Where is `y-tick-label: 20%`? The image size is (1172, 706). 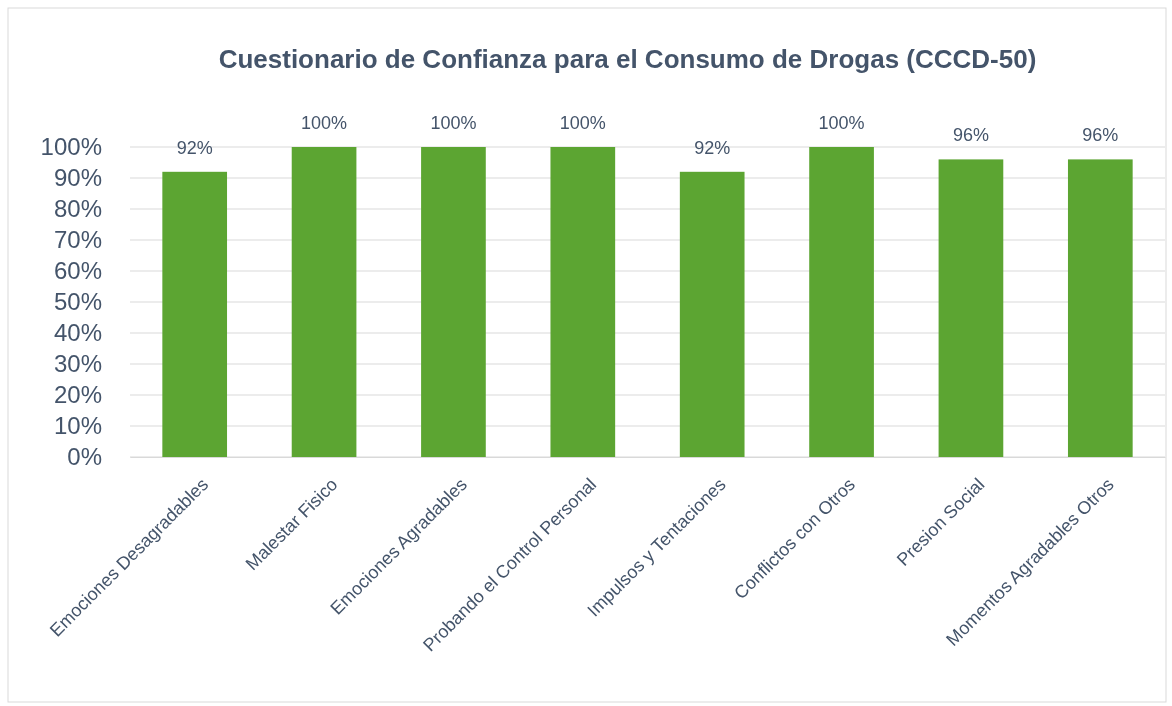
y-tick-label: 20% is located at coordinates (77, 395).